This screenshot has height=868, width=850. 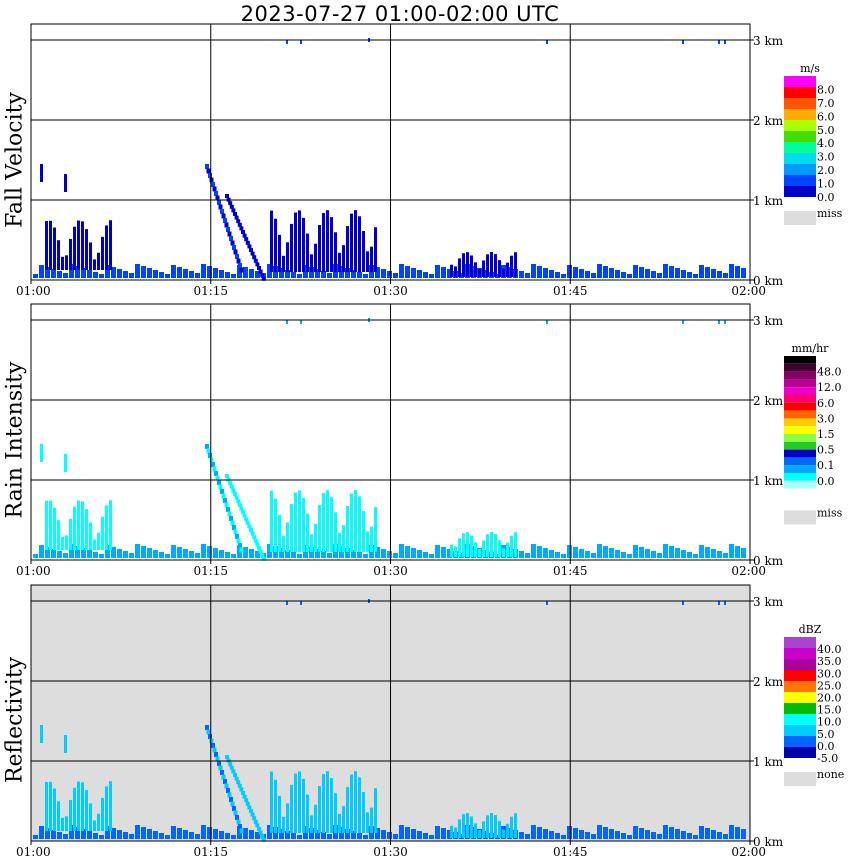 I want to click on y-tick-label: 0 km, so click(x=768, y=842).